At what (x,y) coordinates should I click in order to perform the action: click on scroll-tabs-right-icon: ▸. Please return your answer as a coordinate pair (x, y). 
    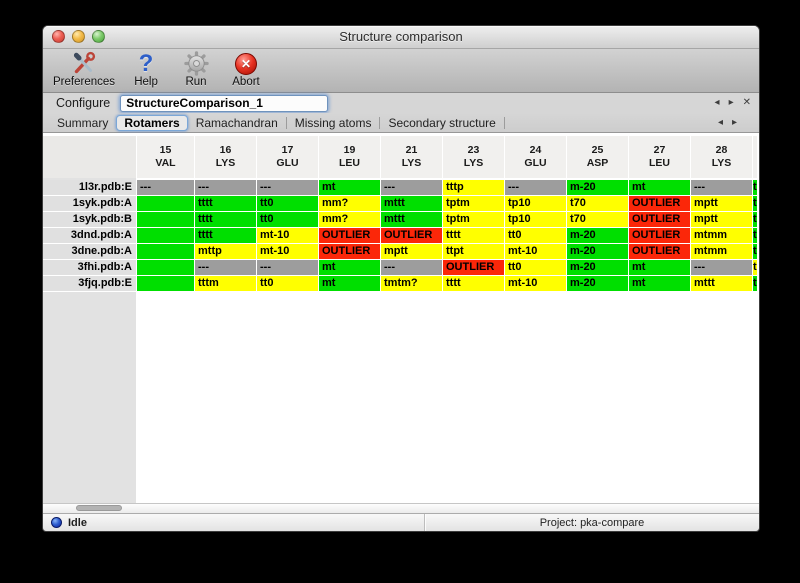
    Looking at the image, I should click on (734, 122).